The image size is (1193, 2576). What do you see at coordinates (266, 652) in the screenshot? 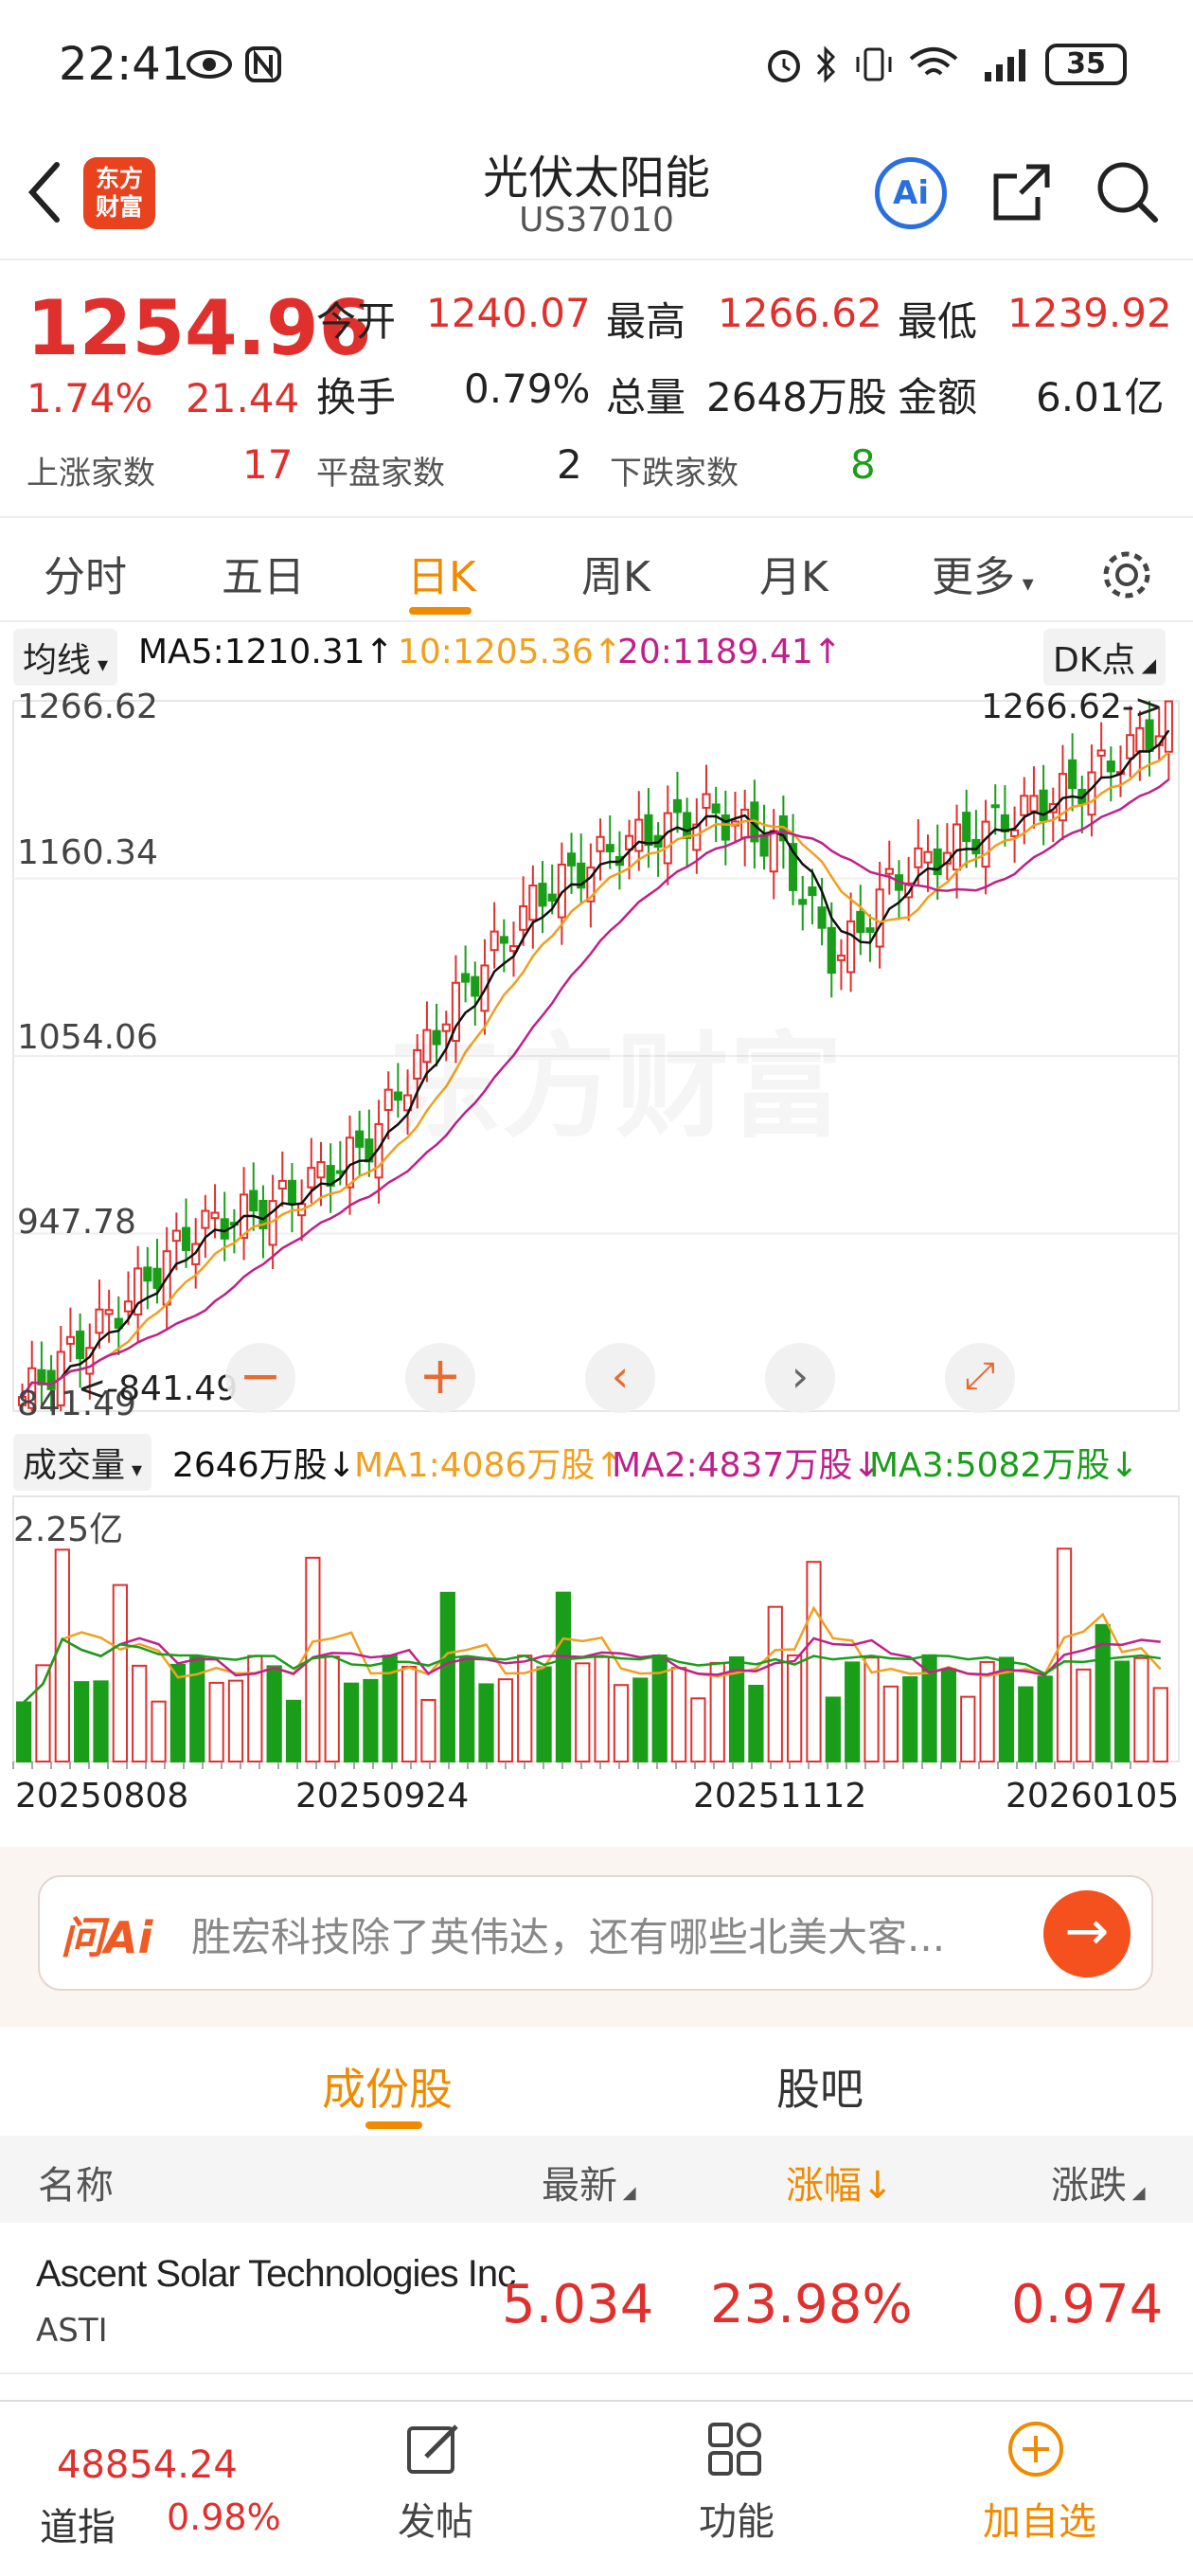
I see `ma5-value: MA5:1210.31↑` at bounding box center [266, 652].